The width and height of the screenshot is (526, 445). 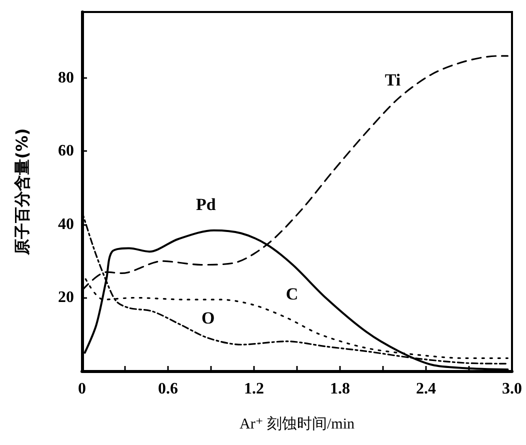 What do you see at coordinates (254, 389) in the screenshot?
I see `x-tick-label: 1.2` at bounding box center [254, 389].